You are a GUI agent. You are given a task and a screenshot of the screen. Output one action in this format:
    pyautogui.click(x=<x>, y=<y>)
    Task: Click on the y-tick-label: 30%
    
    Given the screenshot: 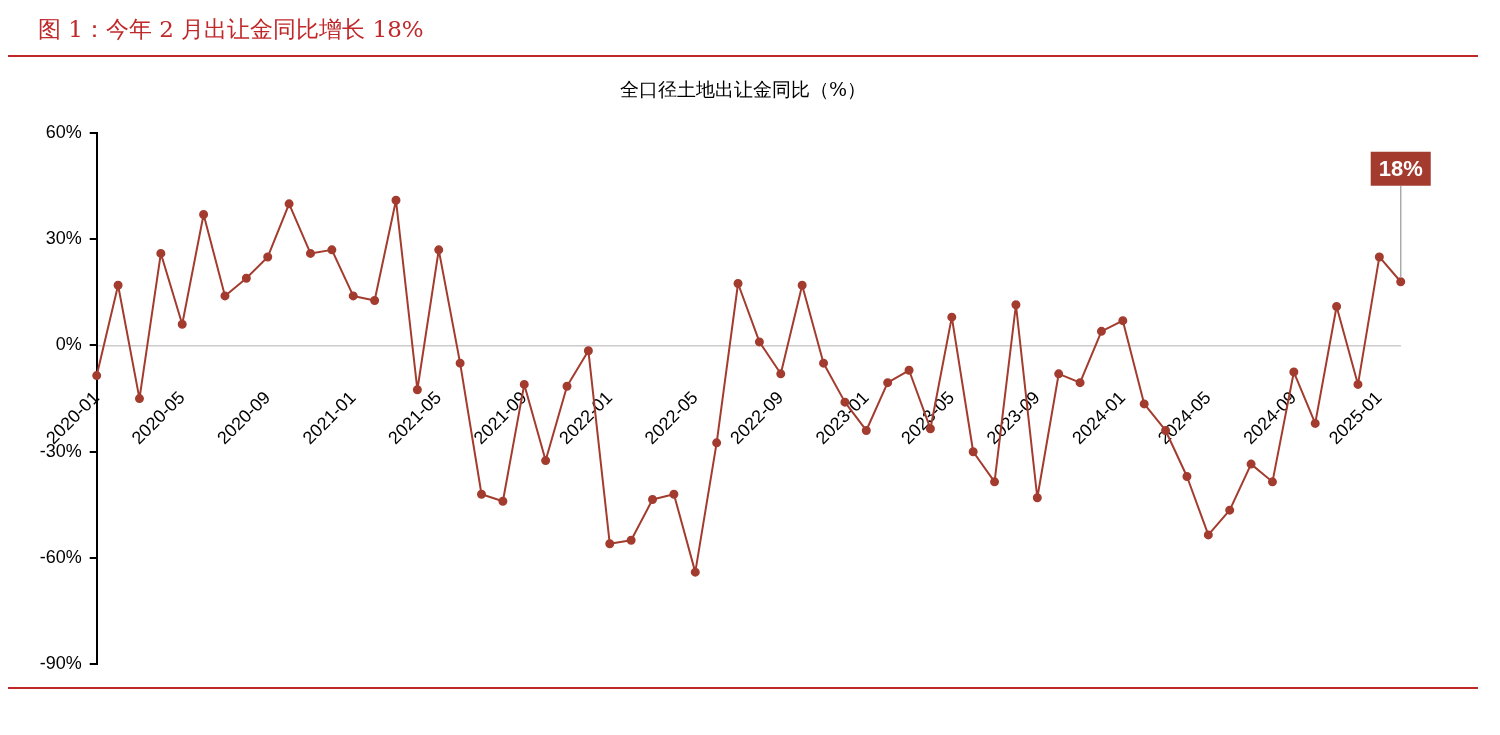 What is the action you would take?
    pyautogui.click(x=63, y=238)
    